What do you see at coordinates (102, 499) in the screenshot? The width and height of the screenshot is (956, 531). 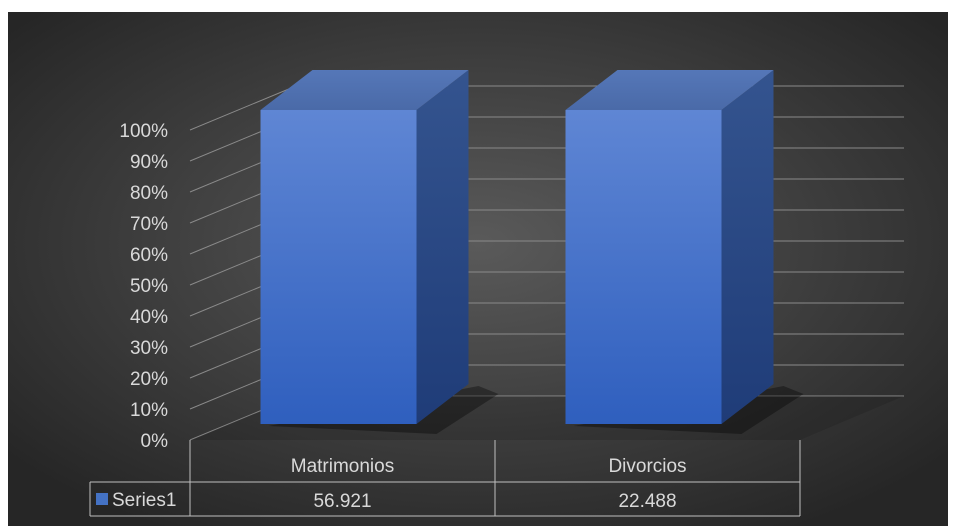 I see `legend-key` at bounding box center [102, 499].